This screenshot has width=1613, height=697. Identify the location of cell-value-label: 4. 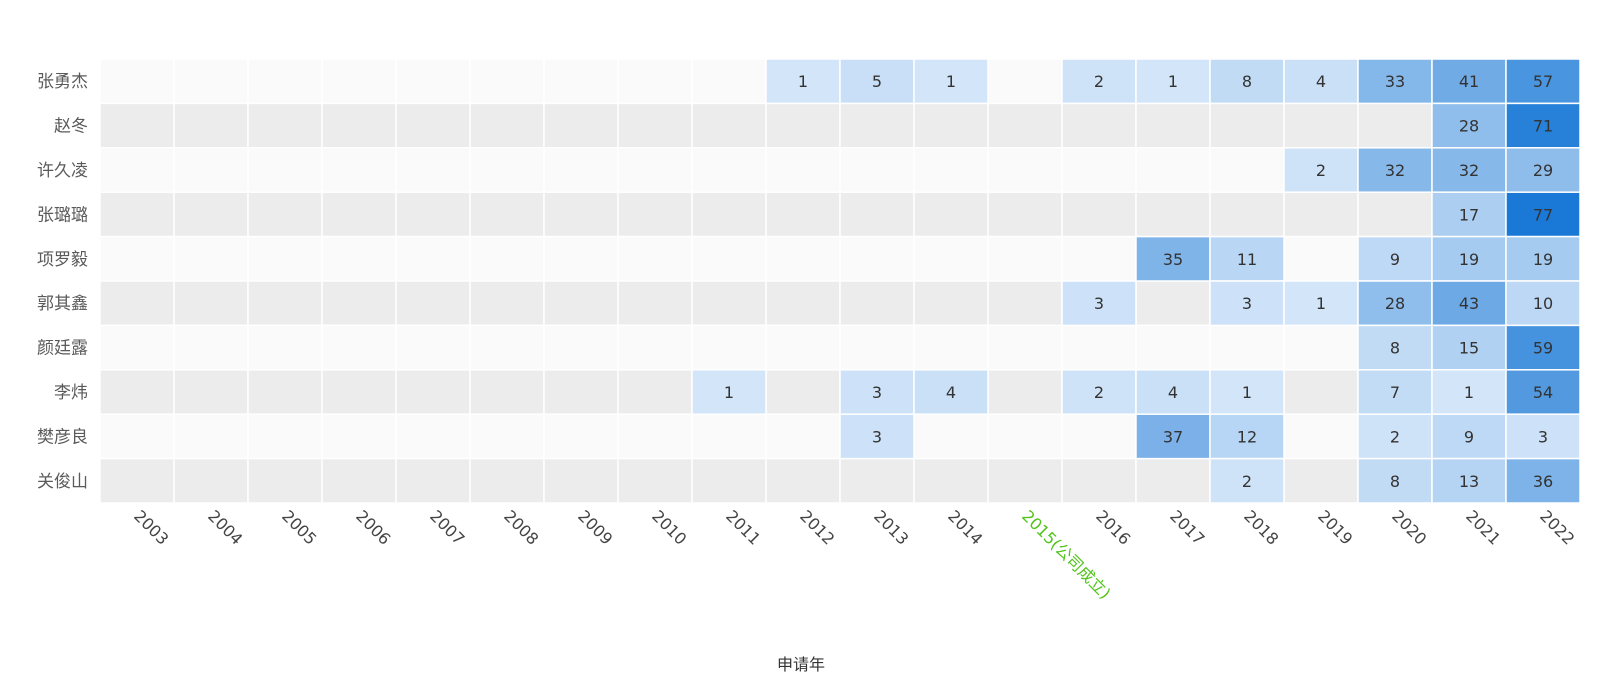
(1173, 392).